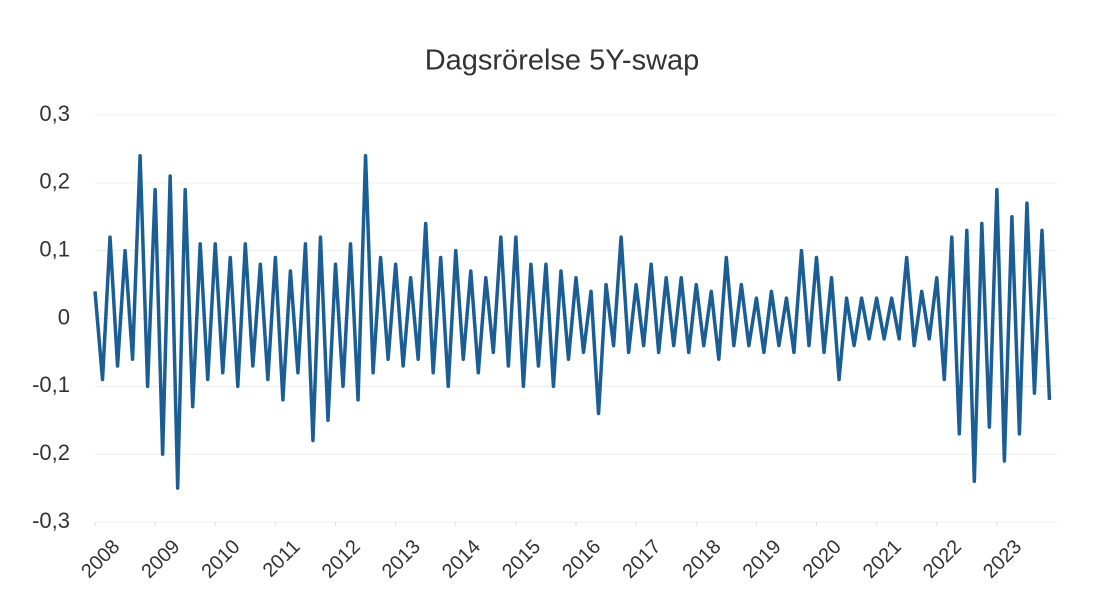  What do you see at coordinates (822, 559) in the screenshot?
I see `x-tick-label: 2020` at bounding box center [822, 559].